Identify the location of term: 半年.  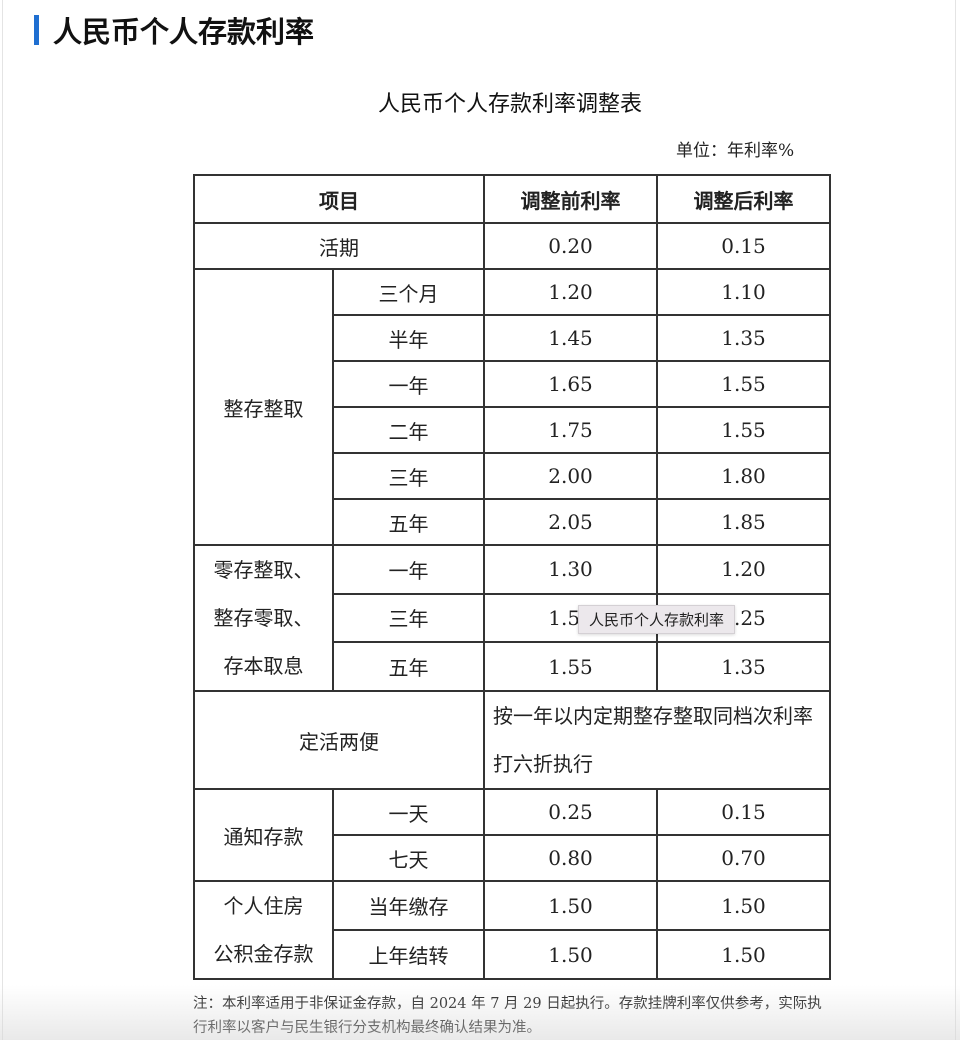
(408, 338).